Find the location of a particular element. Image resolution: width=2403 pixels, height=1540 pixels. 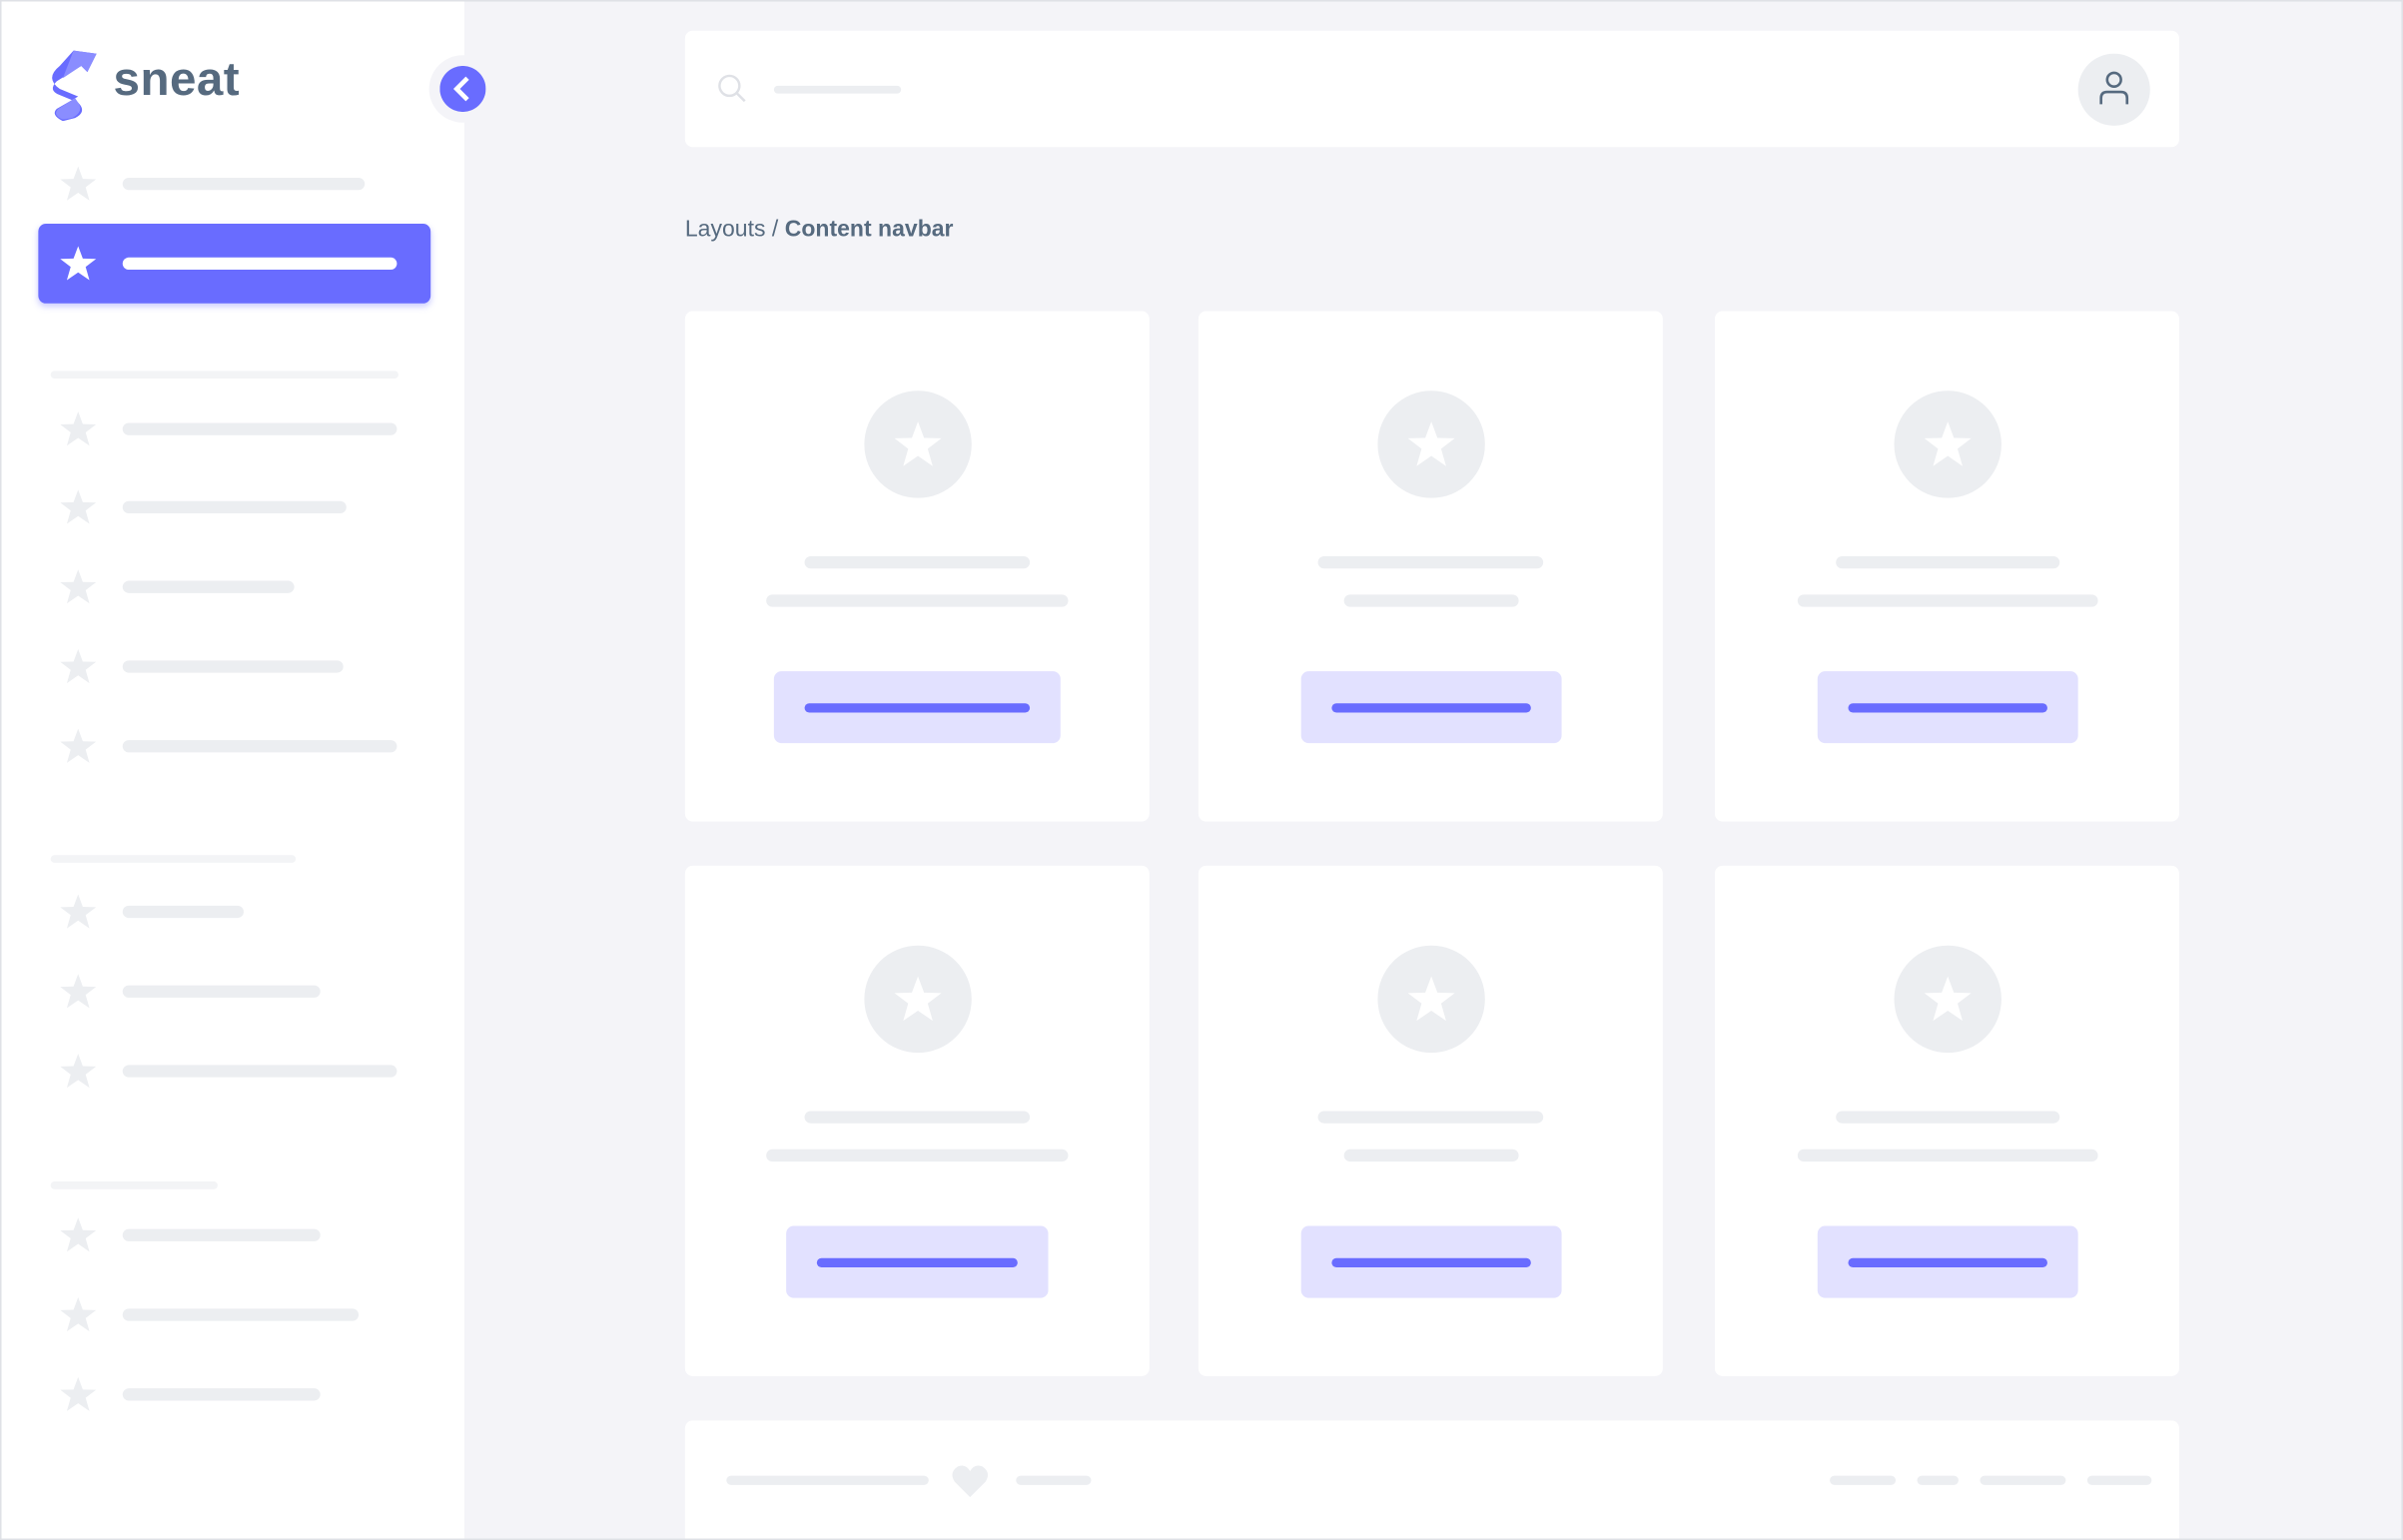

search-input is located at coordinates (837, 90).